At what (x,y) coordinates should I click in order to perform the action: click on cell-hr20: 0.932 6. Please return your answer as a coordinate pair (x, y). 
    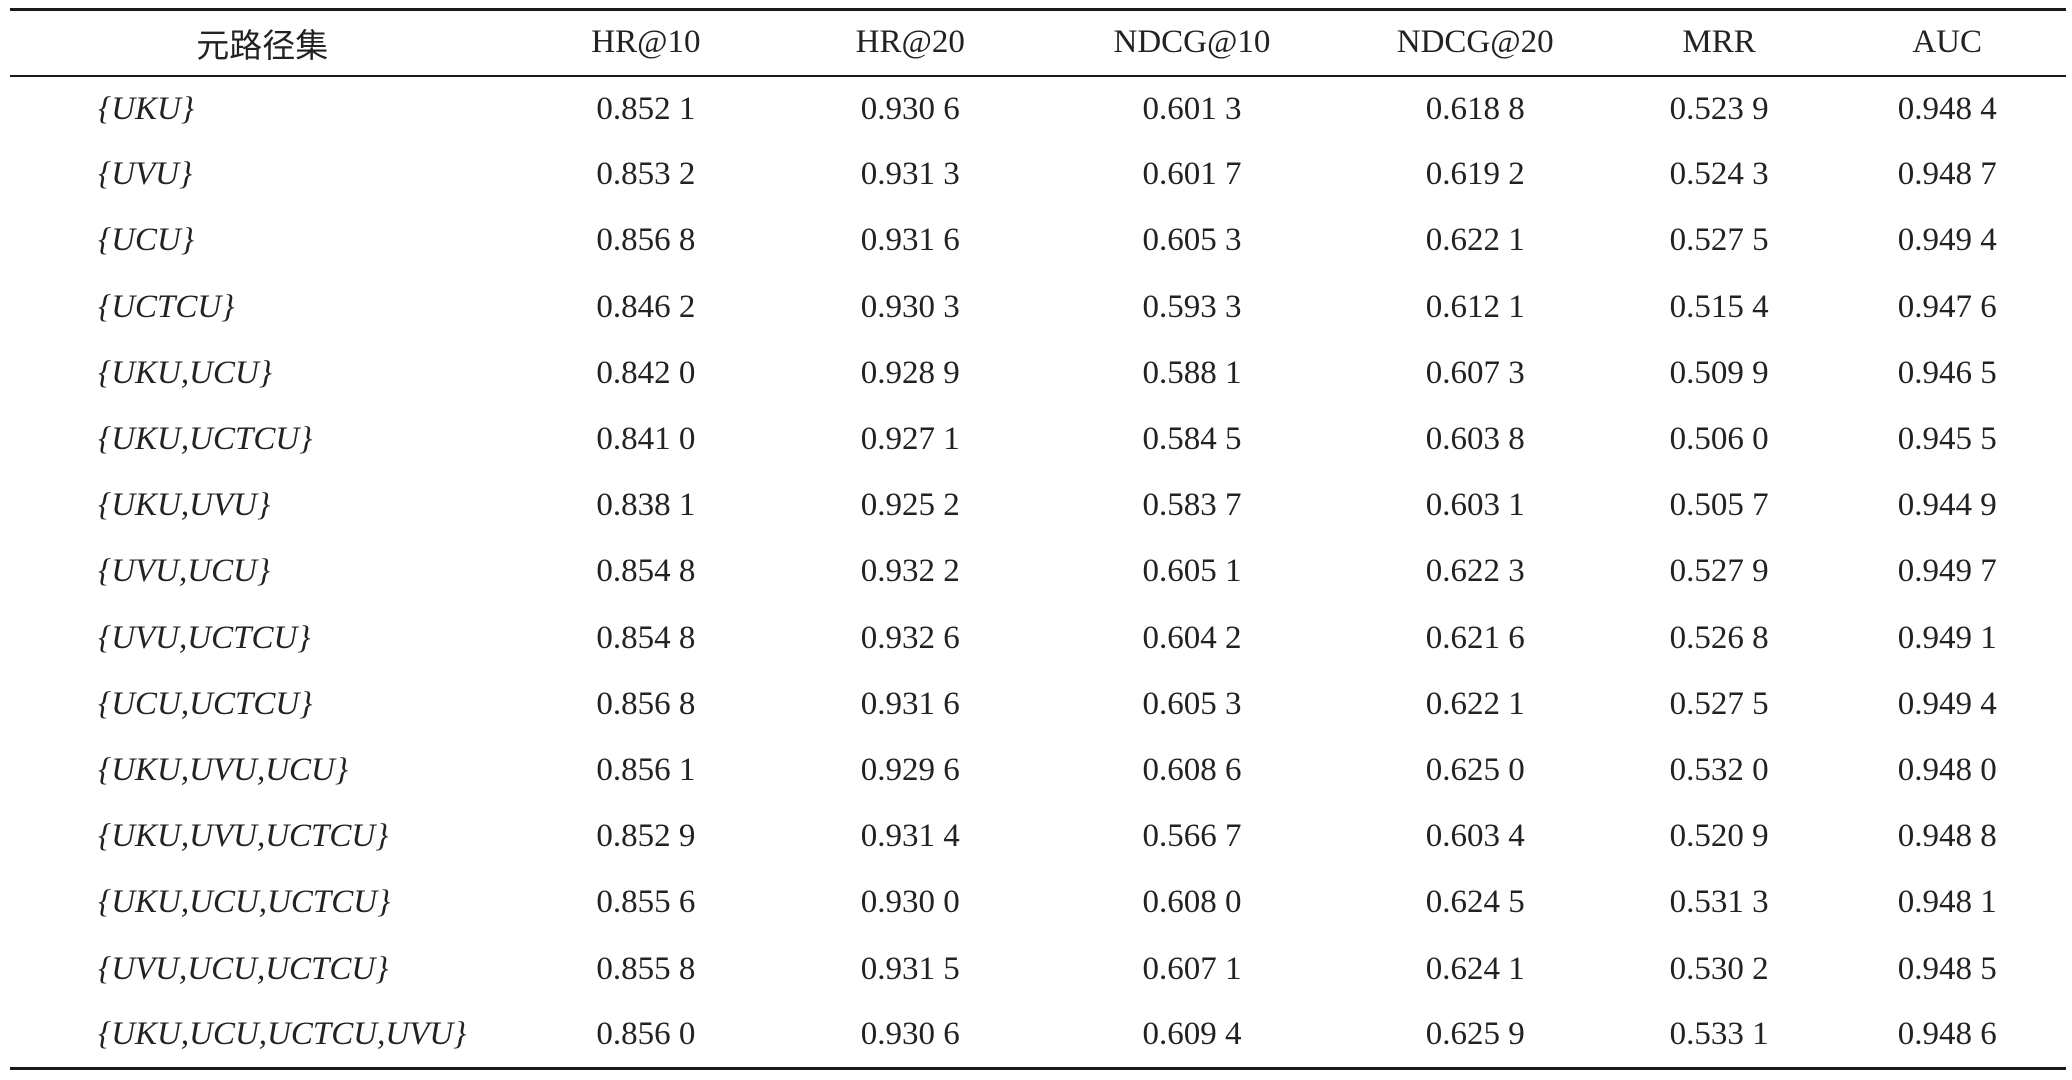
    Looking at the image, I should click on (910, 637).